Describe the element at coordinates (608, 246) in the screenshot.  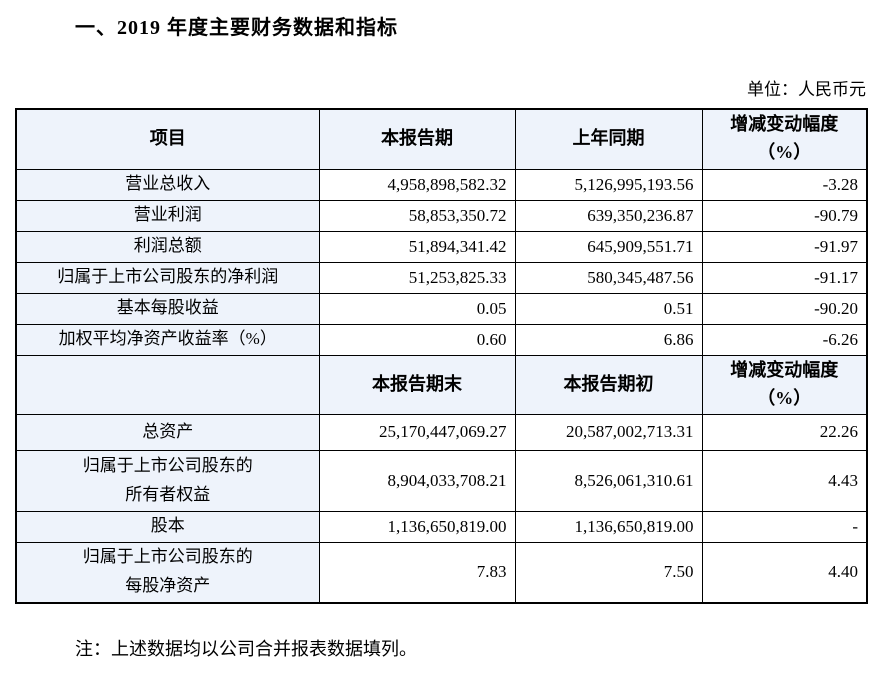
I see `value-cell: 645,909,551.71` at that location.